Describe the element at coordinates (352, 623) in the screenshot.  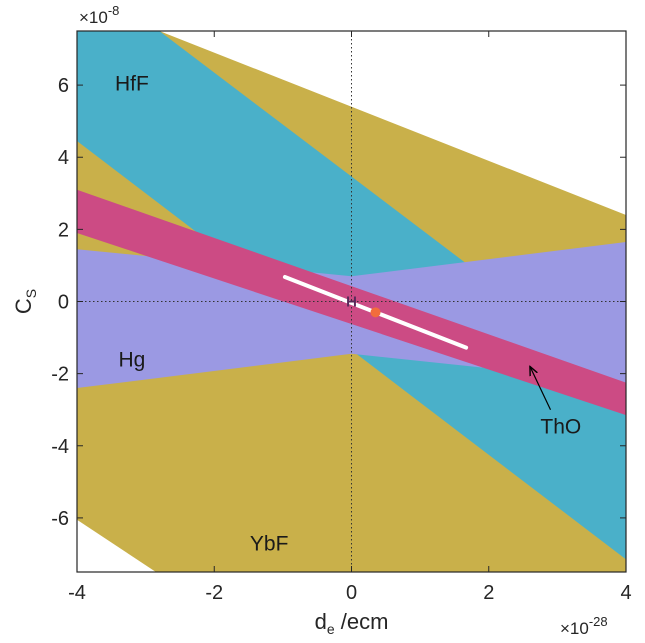
I see `x-axis-label: de /ecm` at that location.